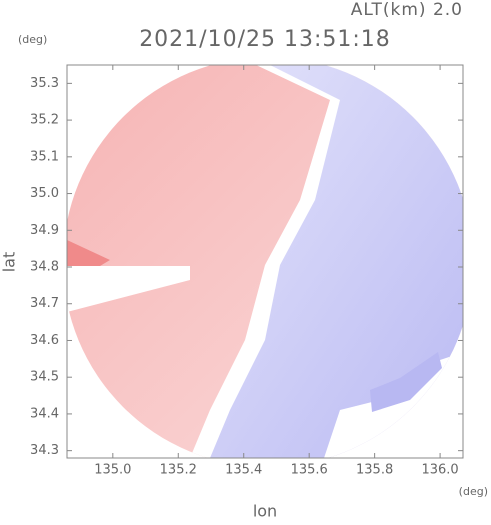 Image resolution: width=491 pixels, height=525 pixels. What do you see at coordinates (9, 262) in the screenshot?
I see `y-axis-label: lat` at bounding box center [9, 262].